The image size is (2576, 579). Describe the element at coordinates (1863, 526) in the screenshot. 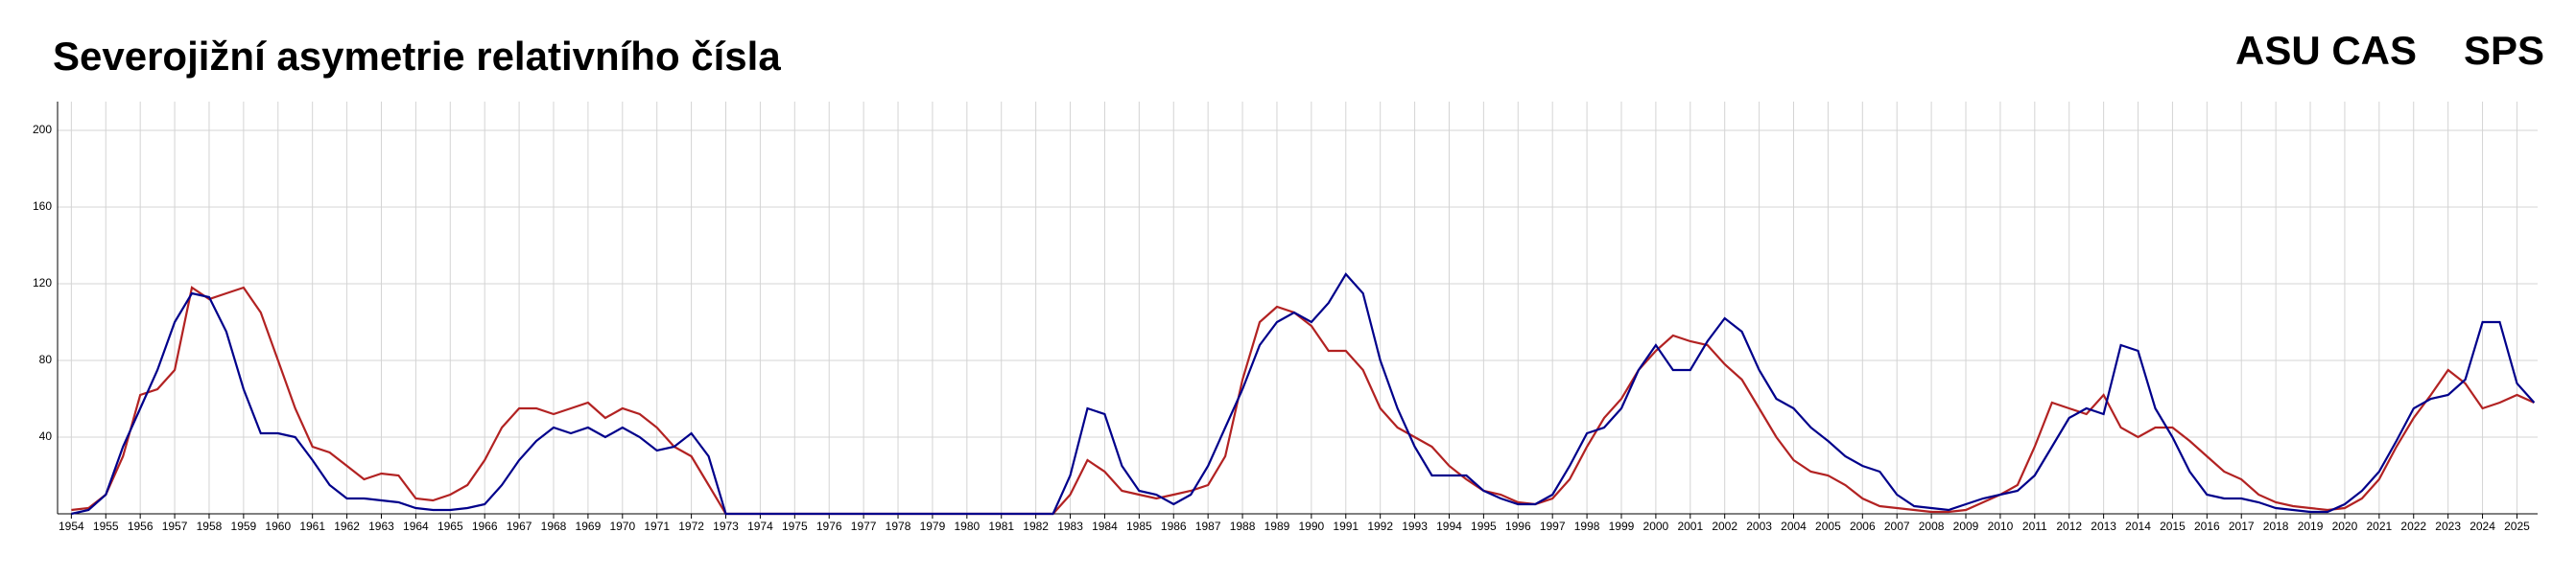

I see `x-tick-label: 2006` at that location.